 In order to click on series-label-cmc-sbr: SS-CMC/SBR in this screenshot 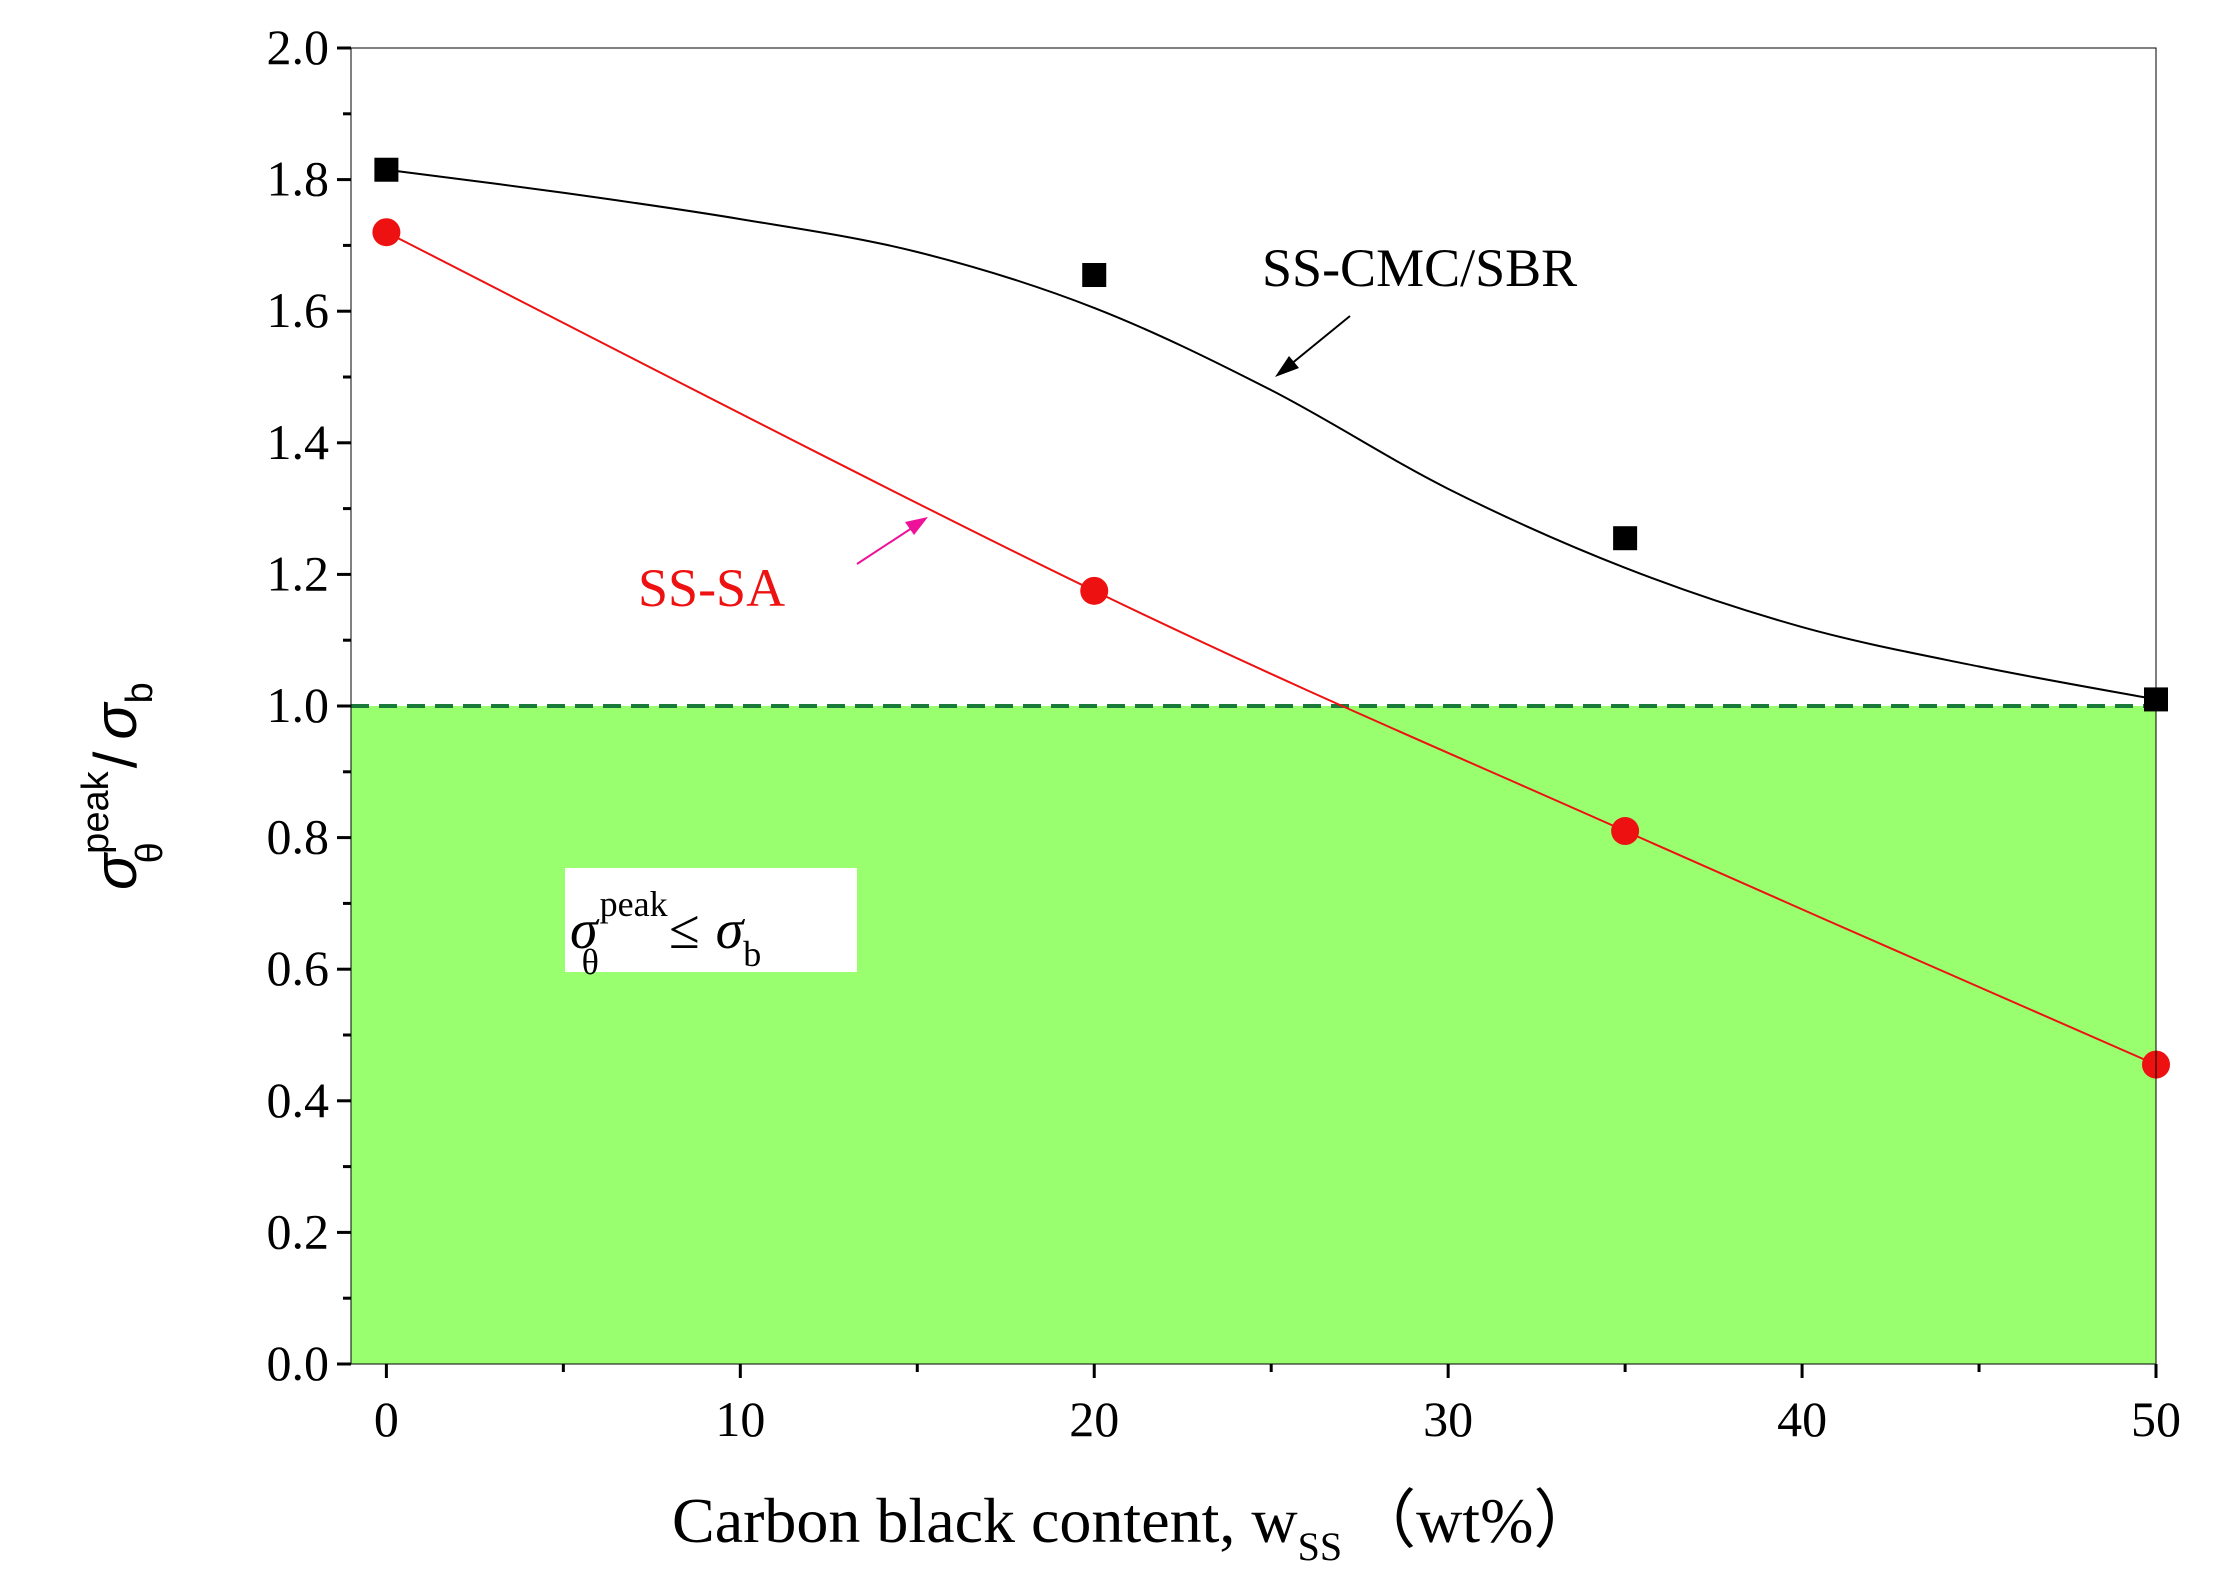, I will do `click(1419, 268)`.